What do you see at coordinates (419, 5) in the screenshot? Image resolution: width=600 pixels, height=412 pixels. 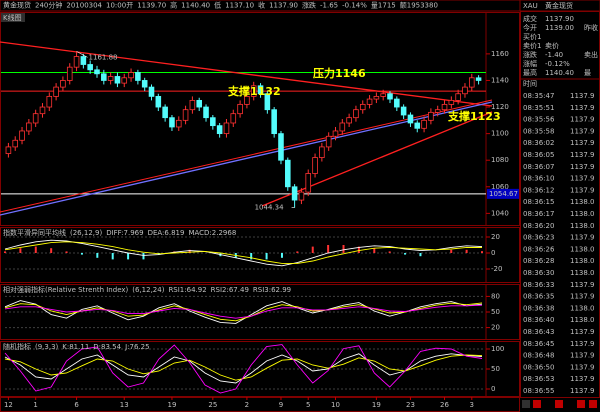 I see `header-item: 额1953380` at bounding box center [419, 5].